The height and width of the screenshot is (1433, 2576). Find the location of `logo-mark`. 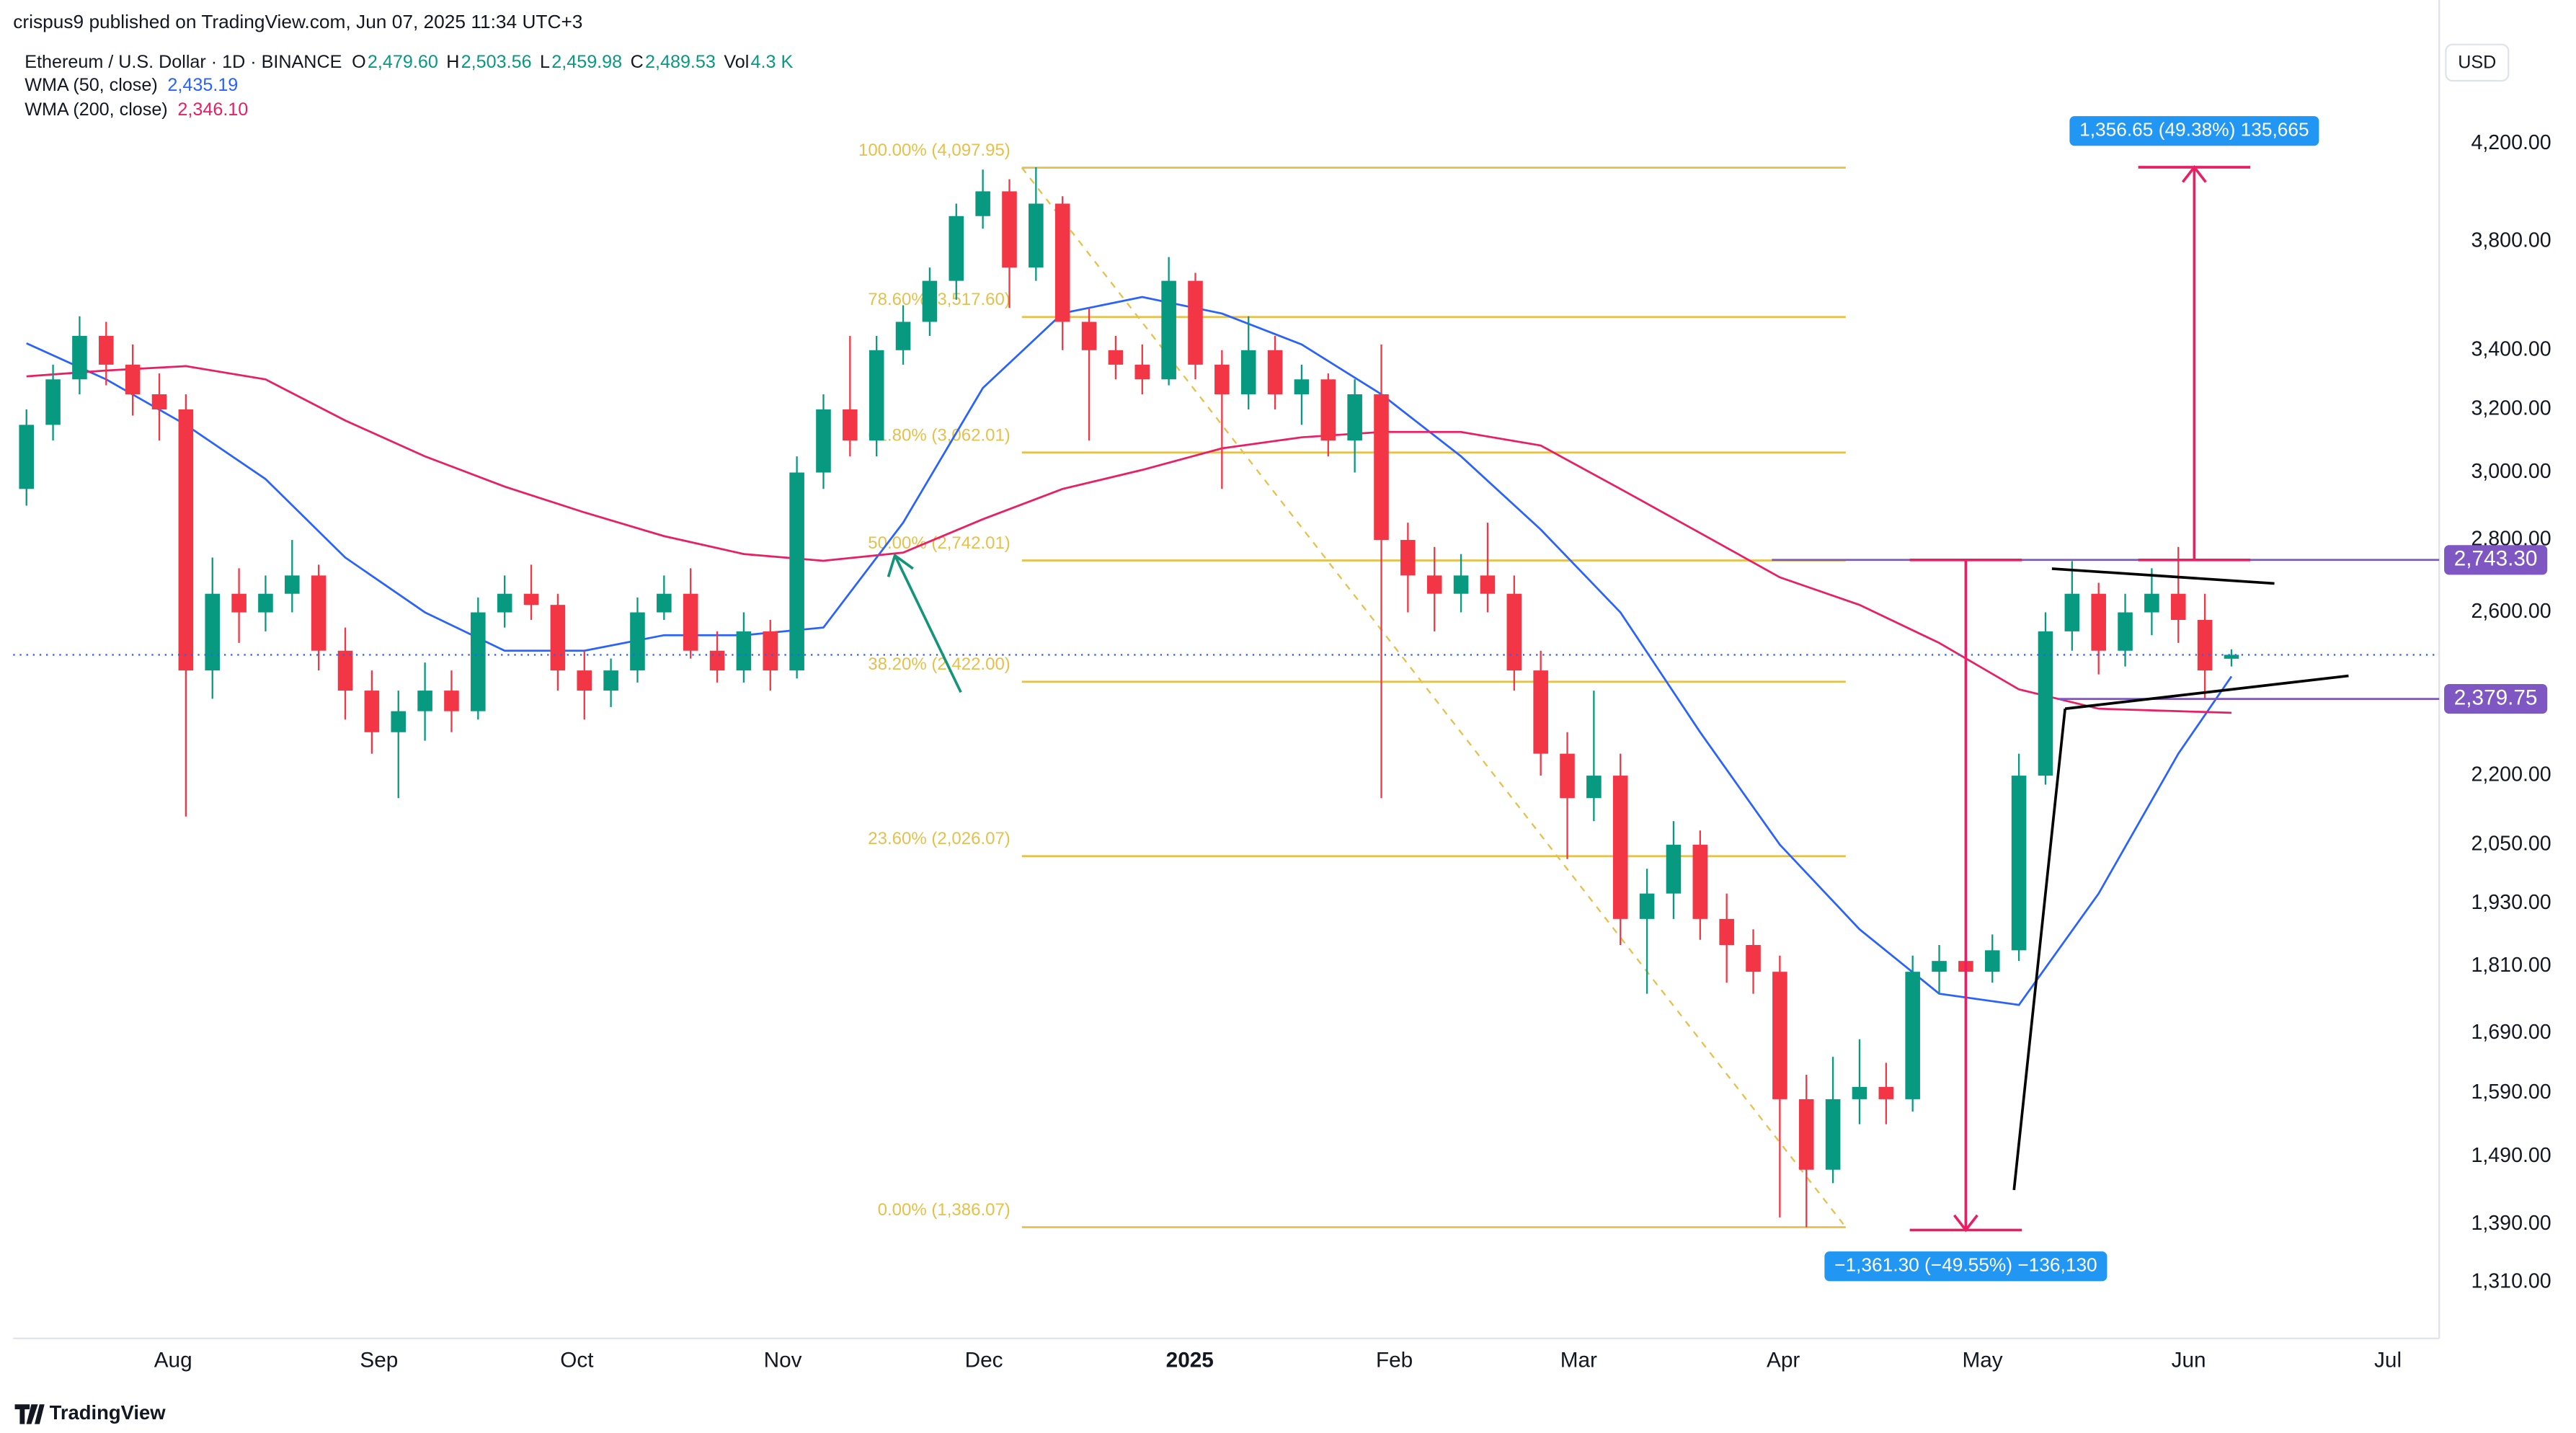

logo-mark is located at coordinates (29, 1414).